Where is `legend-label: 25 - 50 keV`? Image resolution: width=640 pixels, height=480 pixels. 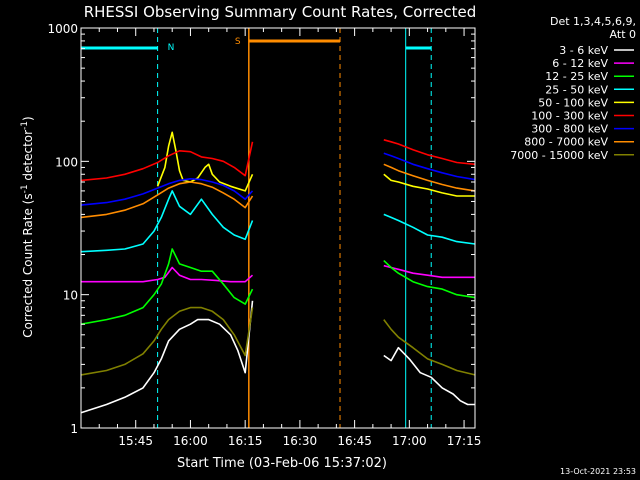
legend-label: 25 - 50 keV is located at coordinates (576, 89).